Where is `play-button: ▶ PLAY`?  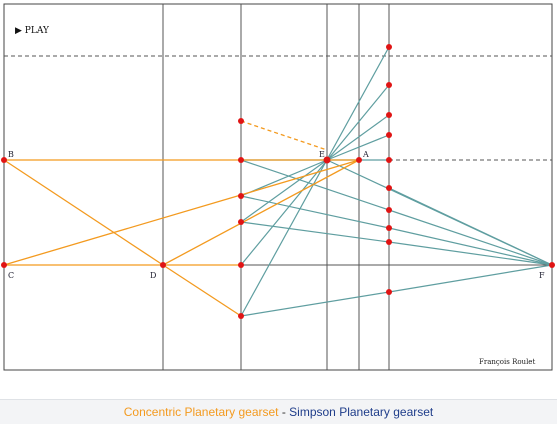
play-button: ▶ PLAY is located at coordinates (32, 31).